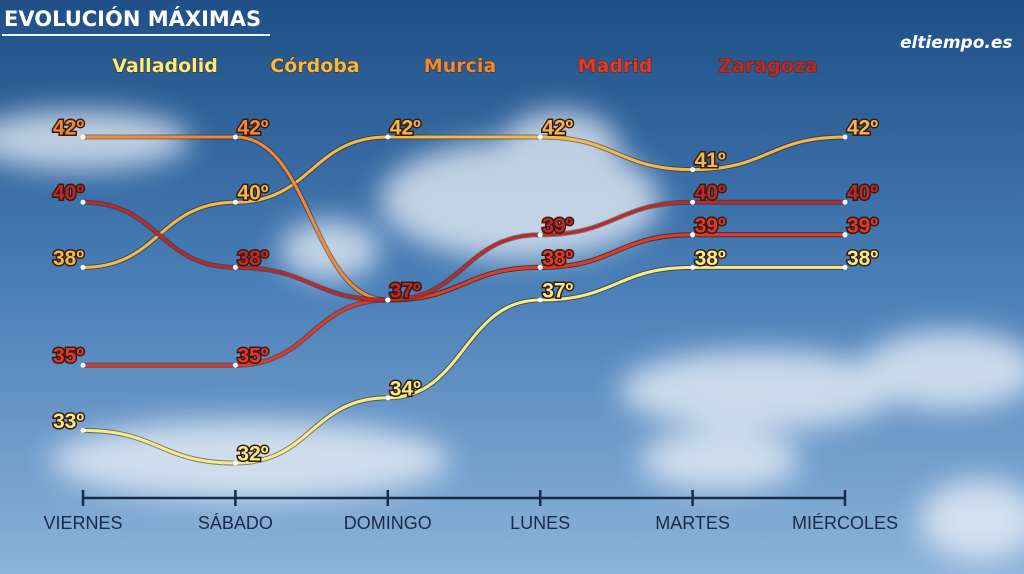 This screenshot has width=1024, height=574. Describe the element at coordinates (460, 66) in the screenshot. I see `legend-entry: Murcia` at that location.